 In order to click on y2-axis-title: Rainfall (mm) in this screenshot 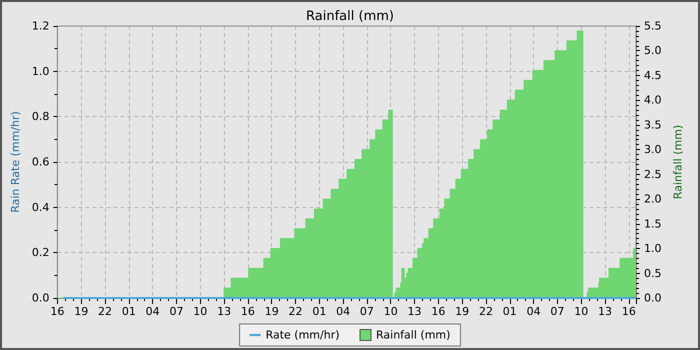, I will do `click(677, 162)`.